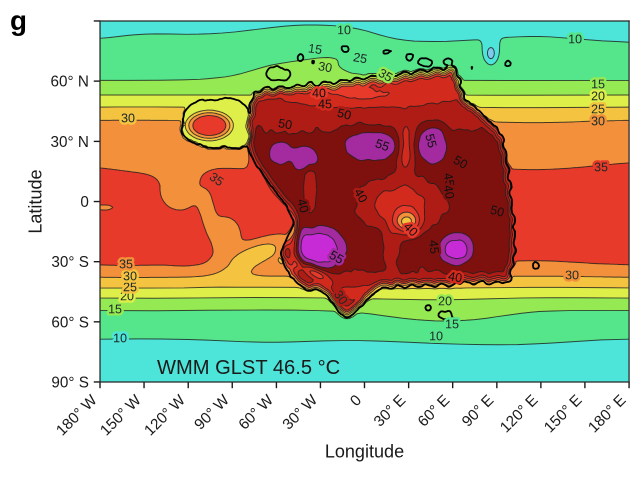 This screenshot has height=486, width=642. Describe the element at coordinates (70, 262) in the screenshot. I see `svg-text: 30° S` at that location.